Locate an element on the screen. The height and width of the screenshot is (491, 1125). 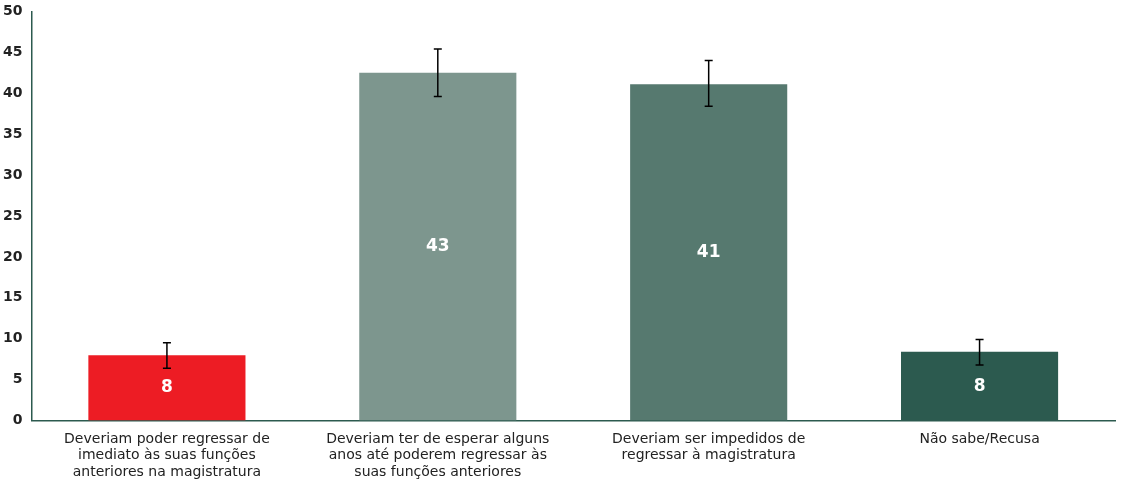
y-tick-label: 5 is located at coordinates (17, 378).